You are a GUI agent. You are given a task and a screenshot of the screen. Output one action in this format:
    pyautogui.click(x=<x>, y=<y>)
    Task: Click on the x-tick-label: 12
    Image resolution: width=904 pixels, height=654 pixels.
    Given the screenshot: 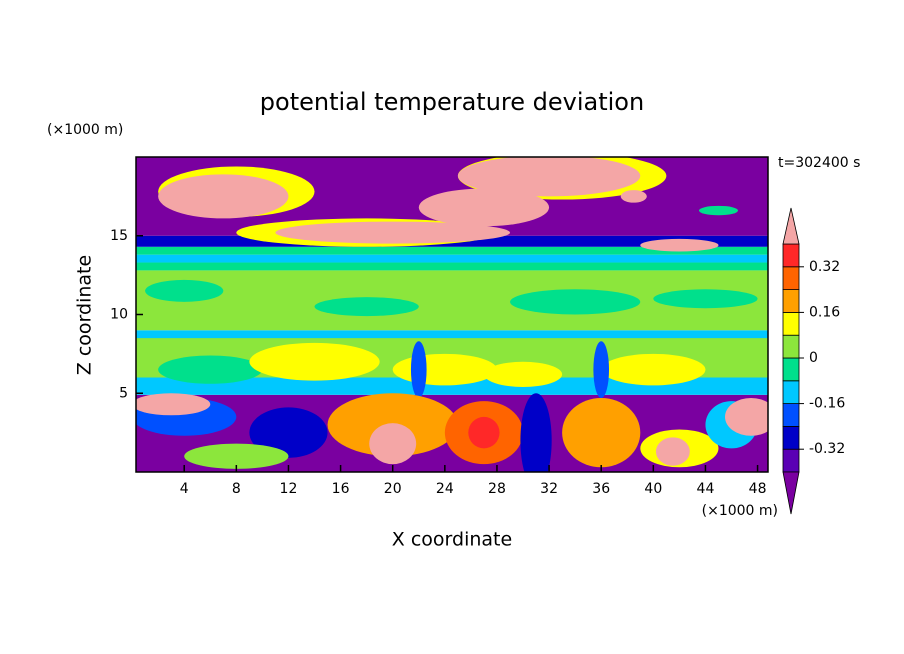 What is the action you would take?
    pyautogui.click(x=289, y=489)
    